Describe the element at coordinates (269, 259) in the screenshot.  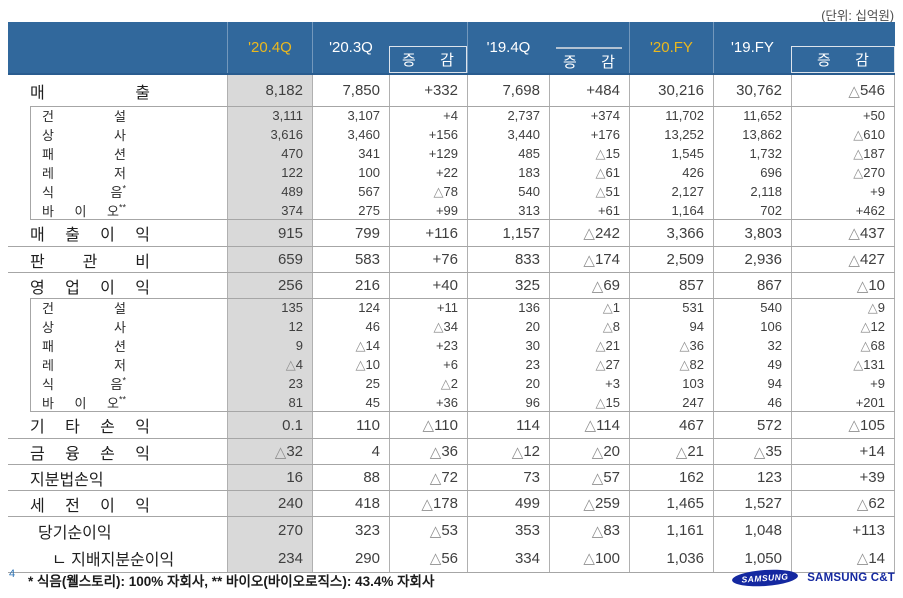
I see `cell-20-4q: 659` at that location.